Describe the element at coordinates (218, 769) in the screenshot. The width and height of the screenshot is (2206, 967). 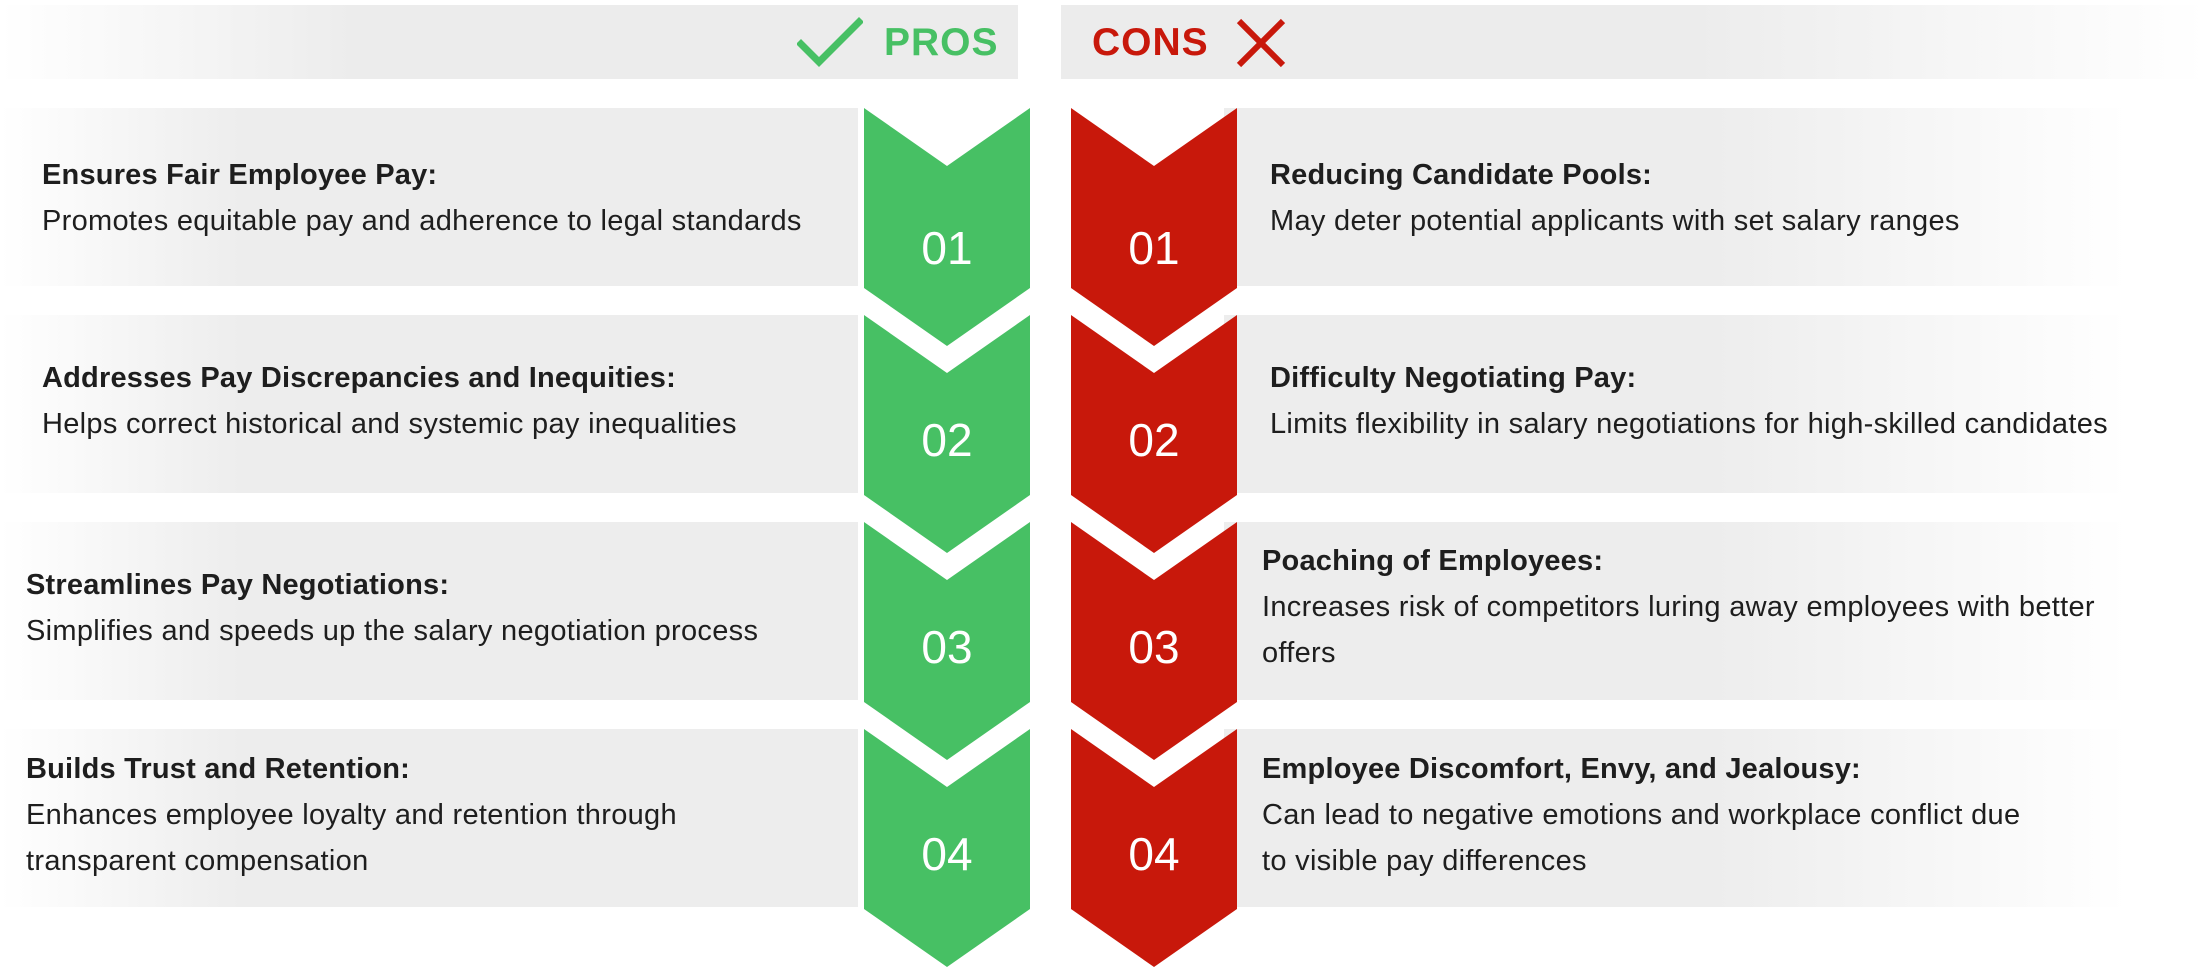
I see `pros-item-title: Builds Trust and Retention:` at that location.